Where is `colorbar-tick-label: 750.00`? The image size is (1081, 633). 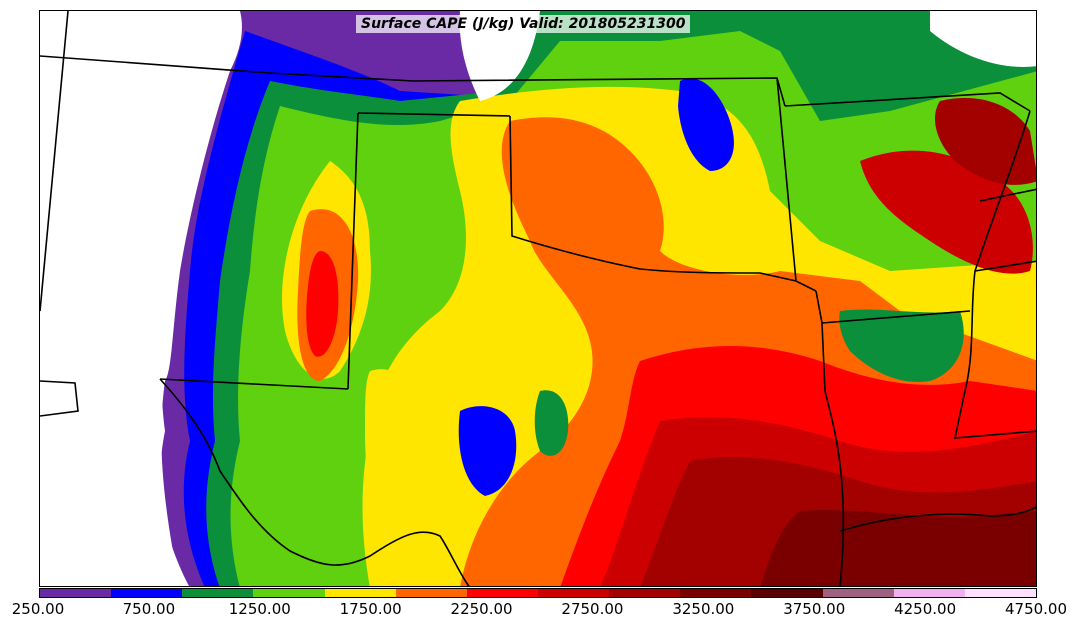
colorbar-tick-label: 750.00 is located at coordinates (149, 609).